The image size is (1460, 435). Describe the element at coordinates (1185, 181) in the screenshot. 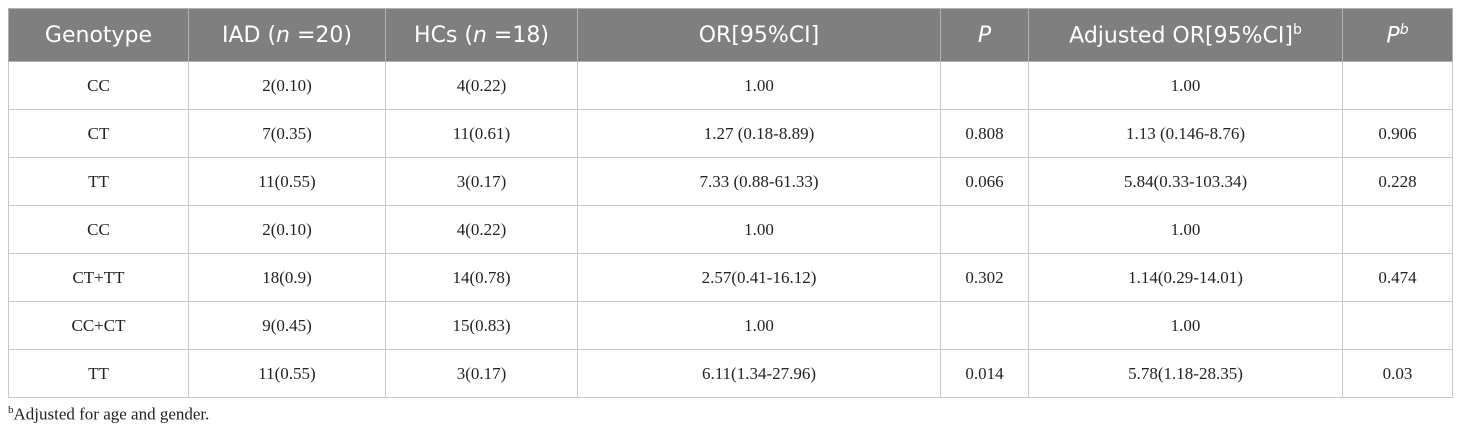

I see `table-cell: 5.84(0.33-103.34)` at that location.